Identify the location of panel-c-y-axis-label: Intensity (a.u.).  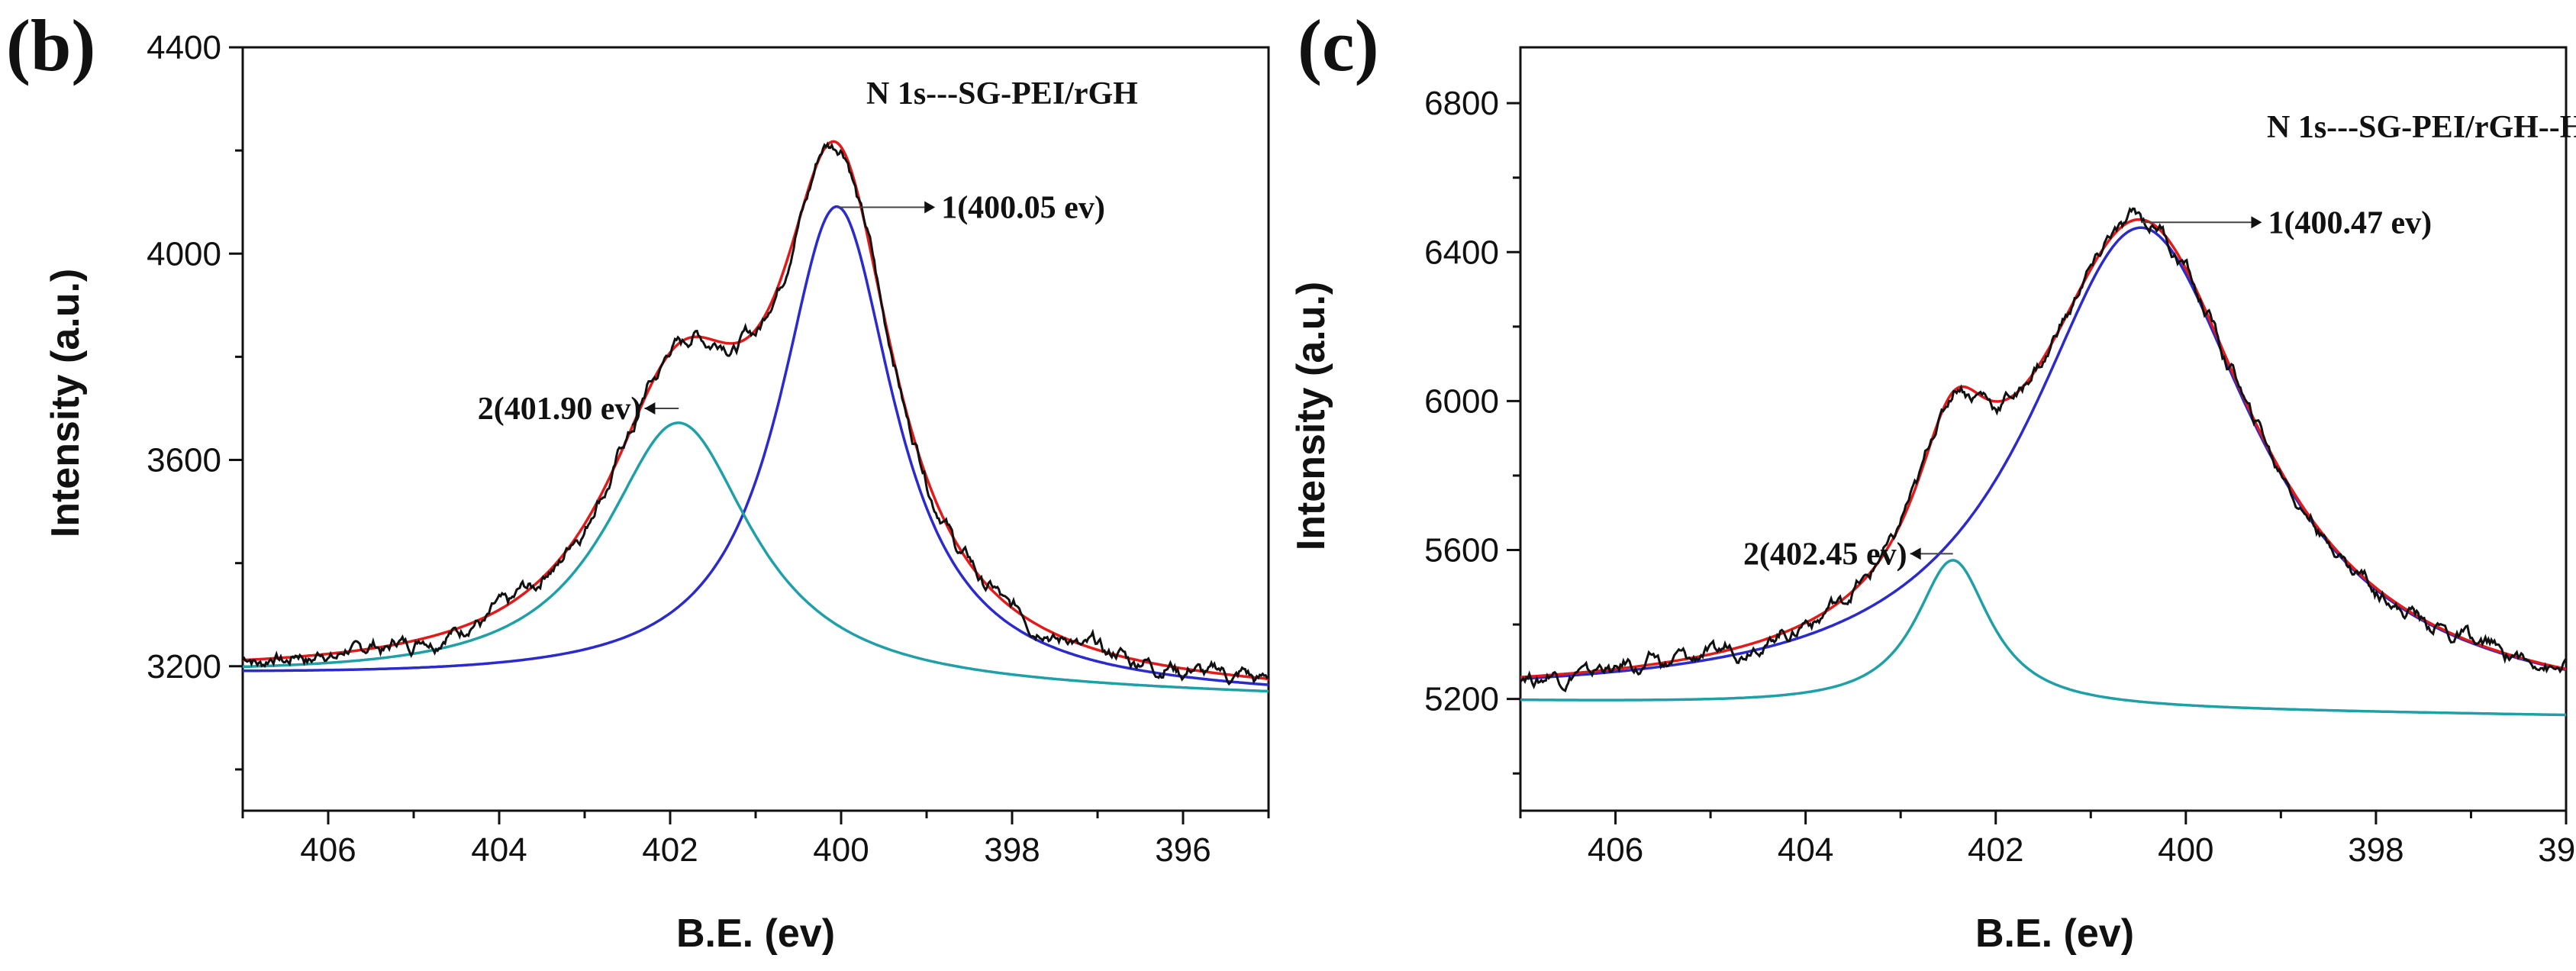
(1311, 416).